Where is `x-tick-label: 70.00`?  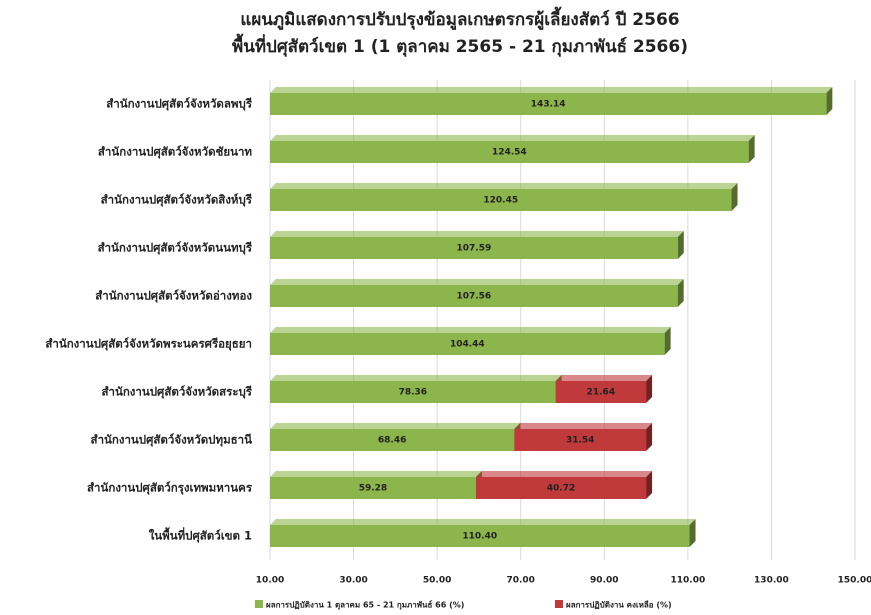 x-tick-label: 70.00 is located at coordinates (520, 581).